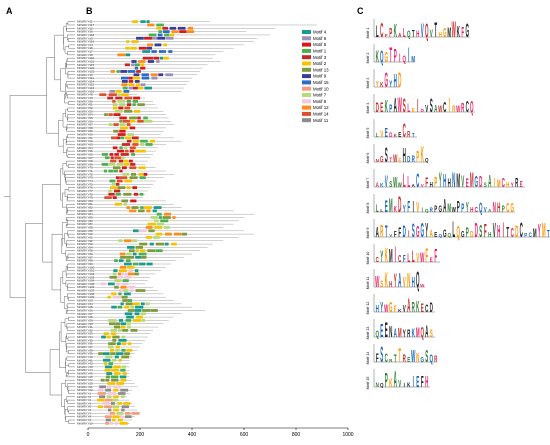 Image resolution: width=550 pixels, height=445 pixels. Describe the element at coordinates (85, 244) in the screenshot. I see `gene-label: MtWRKY93` at that location.